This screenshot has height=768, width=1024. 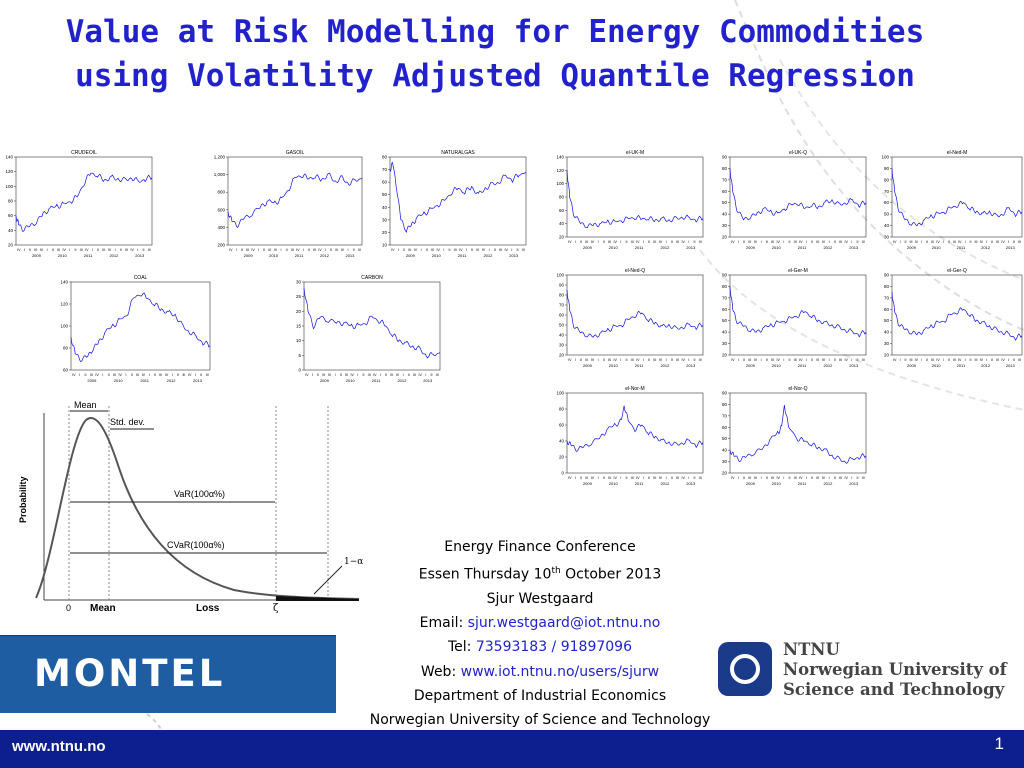 I want to click on year-label: 2013, so click(x=854, y=365).